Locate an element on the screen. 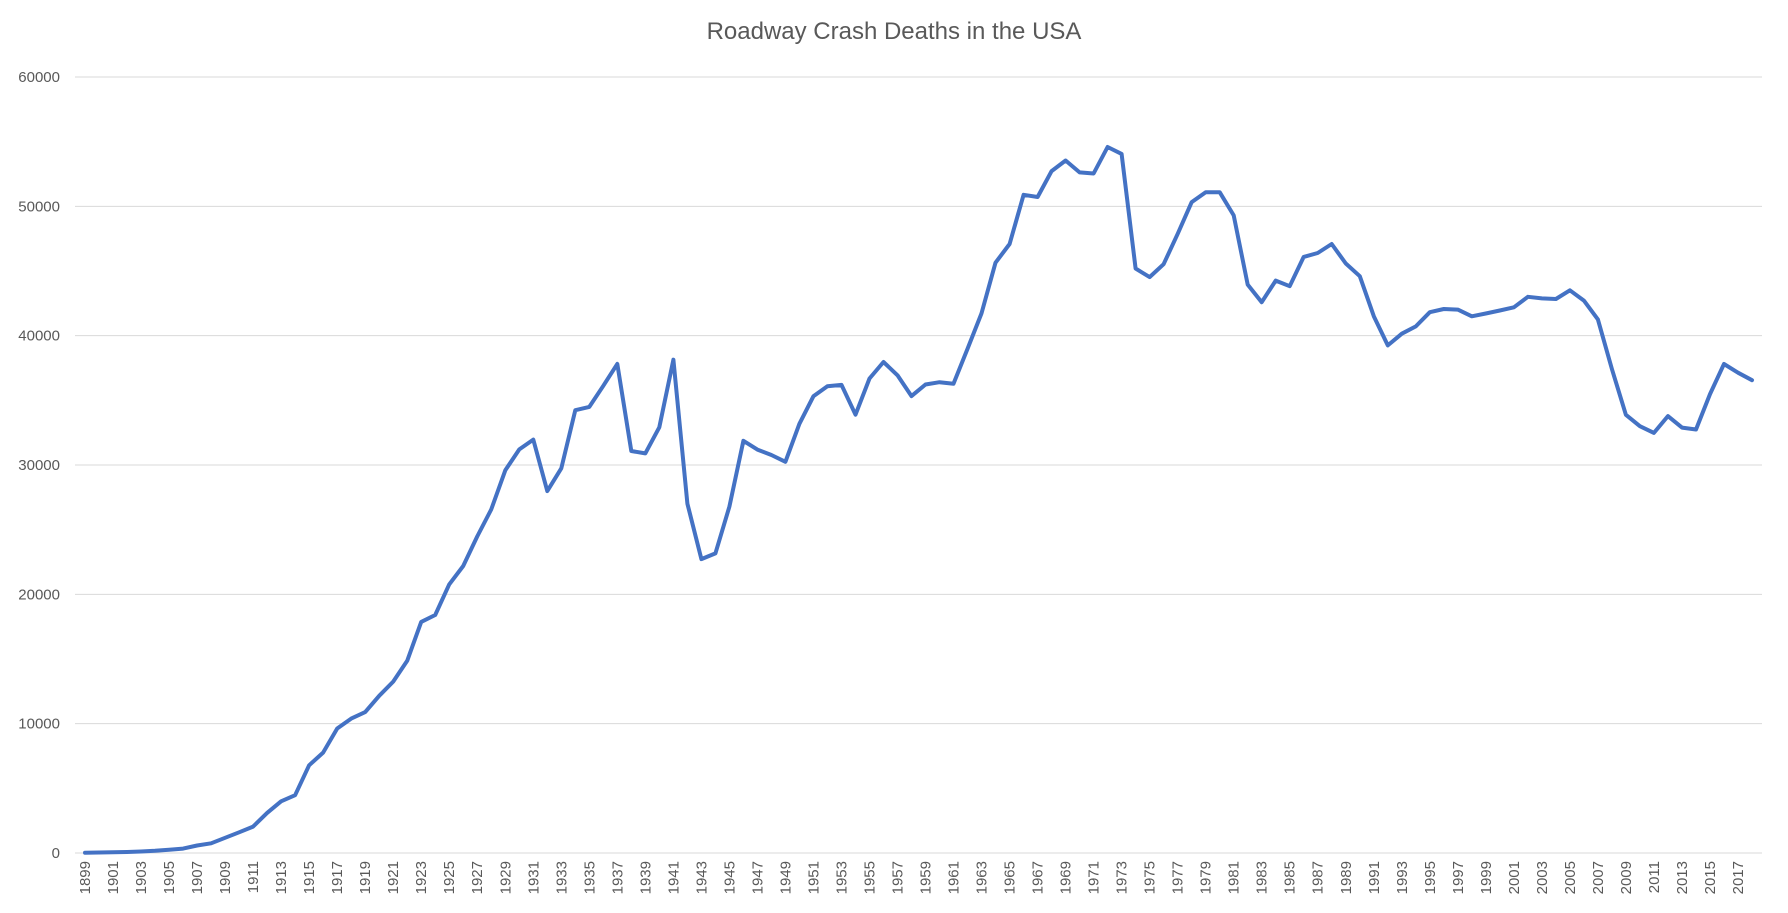 This screenshot has width=1788, height=913. x-tick-label: 1931 is located at coordinates (533, 877).